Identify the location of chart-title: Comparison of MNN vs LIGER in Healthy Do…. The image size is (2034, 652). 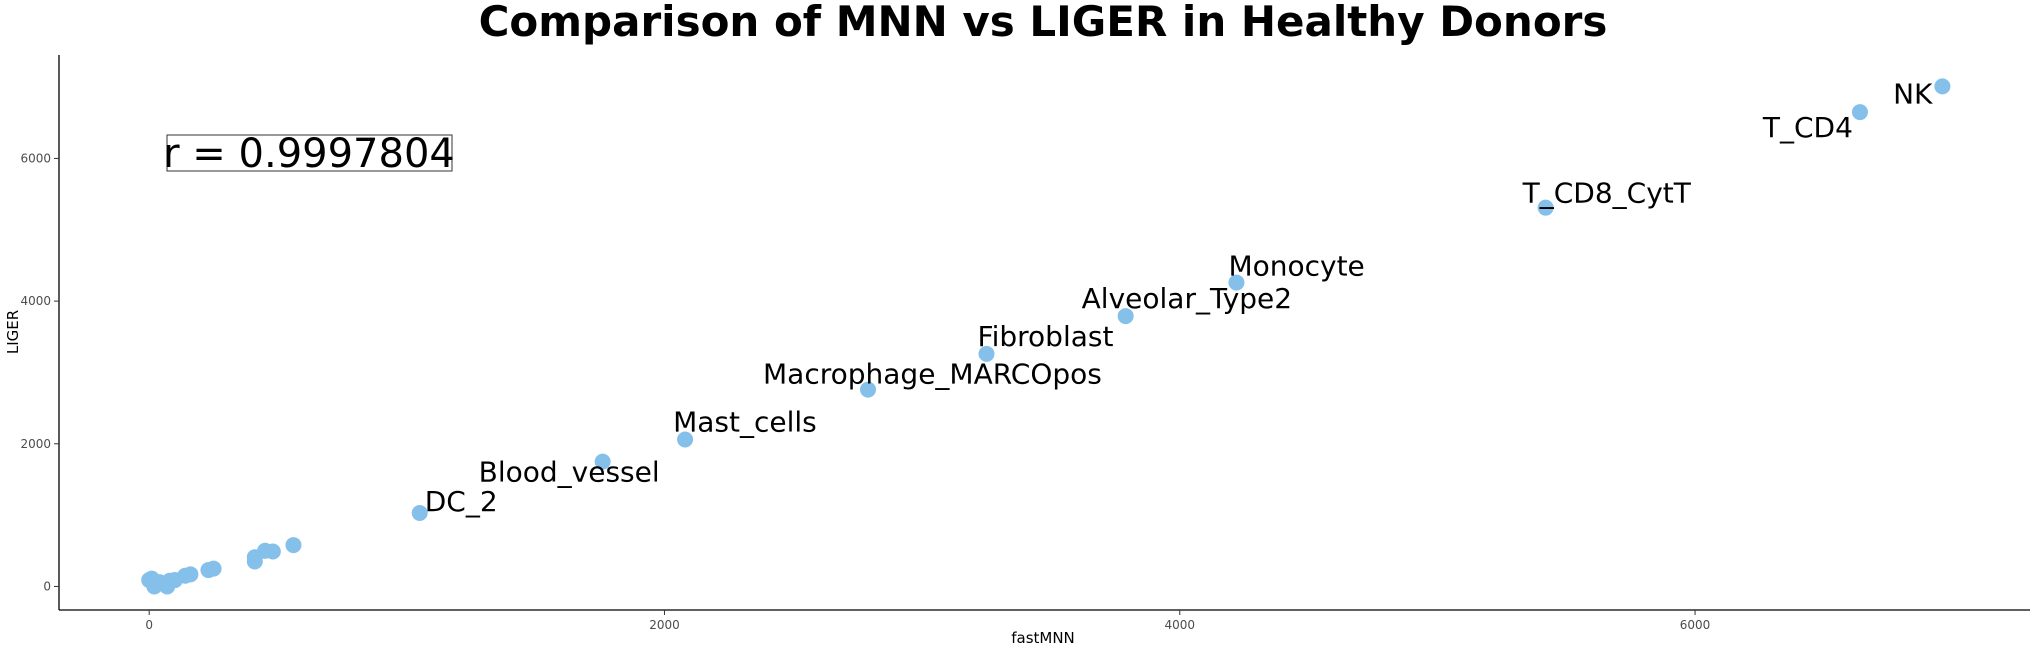
(1043, 23).